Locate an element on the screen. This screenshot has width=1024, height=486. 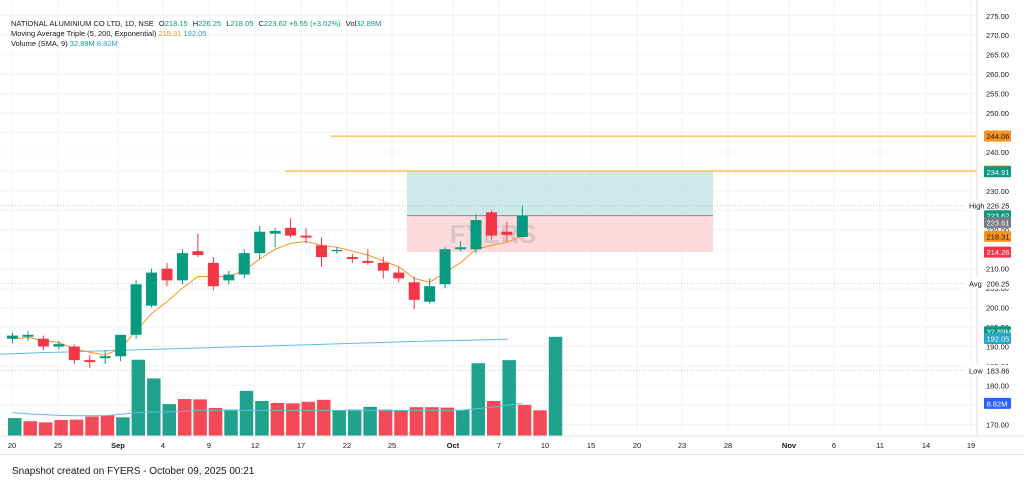
legend-volume-value2: 8.82M is located at coordinates (107, 43).